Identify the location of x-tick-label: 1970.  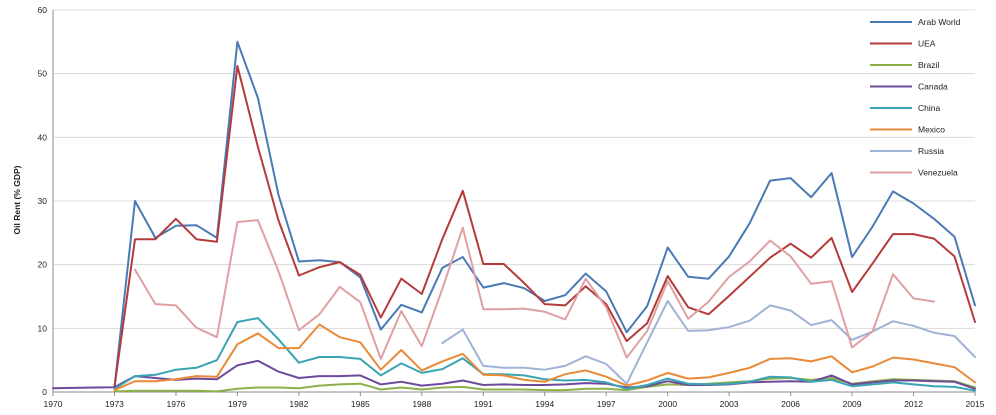
(53, 404).